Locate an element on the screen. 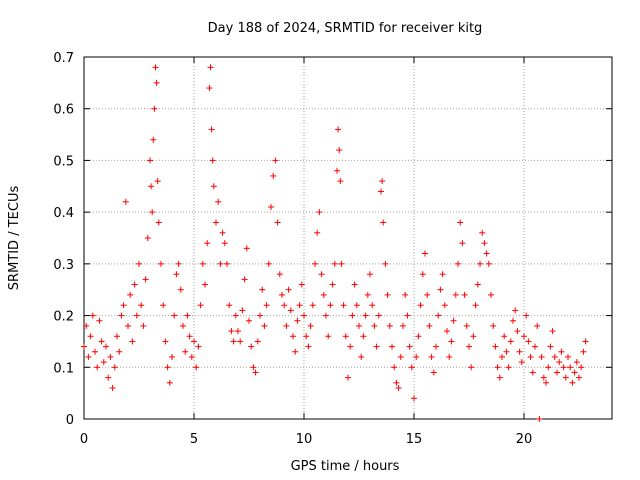 The image size is (640, 480). y-tick-label: 0.6 is located at coordinates (63, 110).